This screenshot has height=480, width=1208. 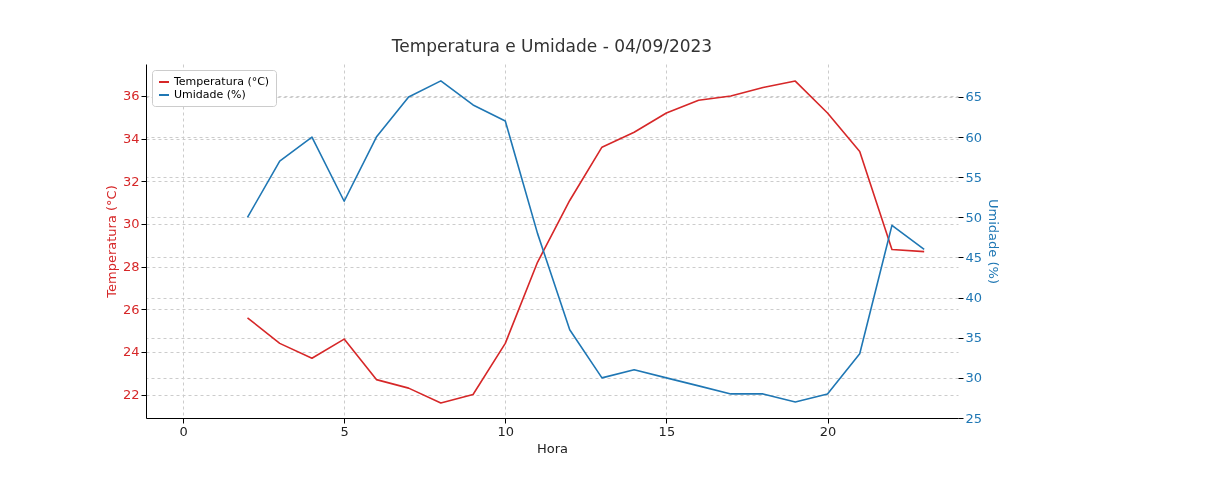 What do you see at coordinates (131, 309) in the screenshot?
I see `y-tick-label: 26` at bounding box center [131, 309].